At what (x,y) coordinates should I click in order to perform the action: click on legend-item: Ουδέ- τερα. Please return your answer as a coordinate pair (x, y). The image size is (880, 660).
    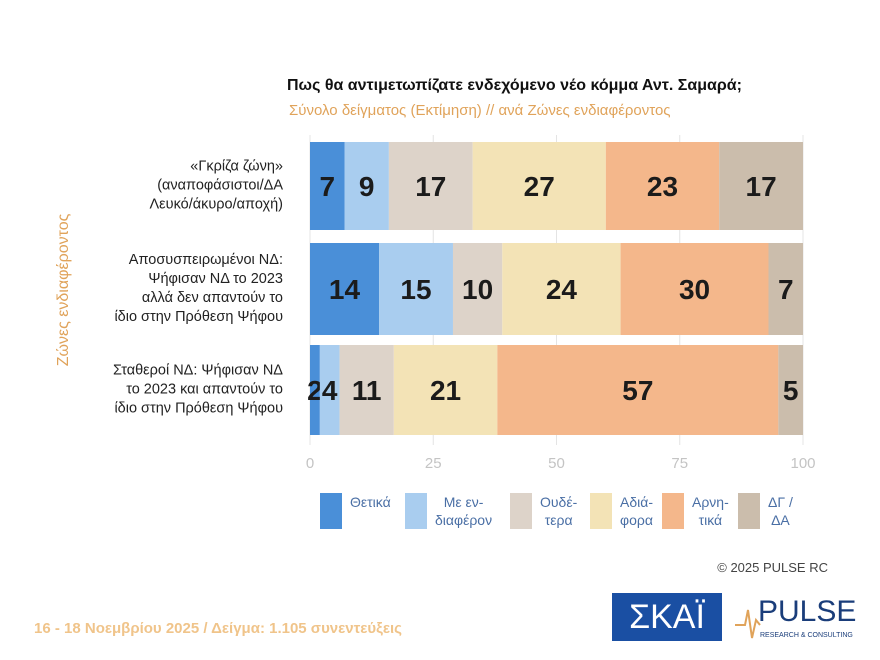
    Looking at the image, I should click on (543, 511).